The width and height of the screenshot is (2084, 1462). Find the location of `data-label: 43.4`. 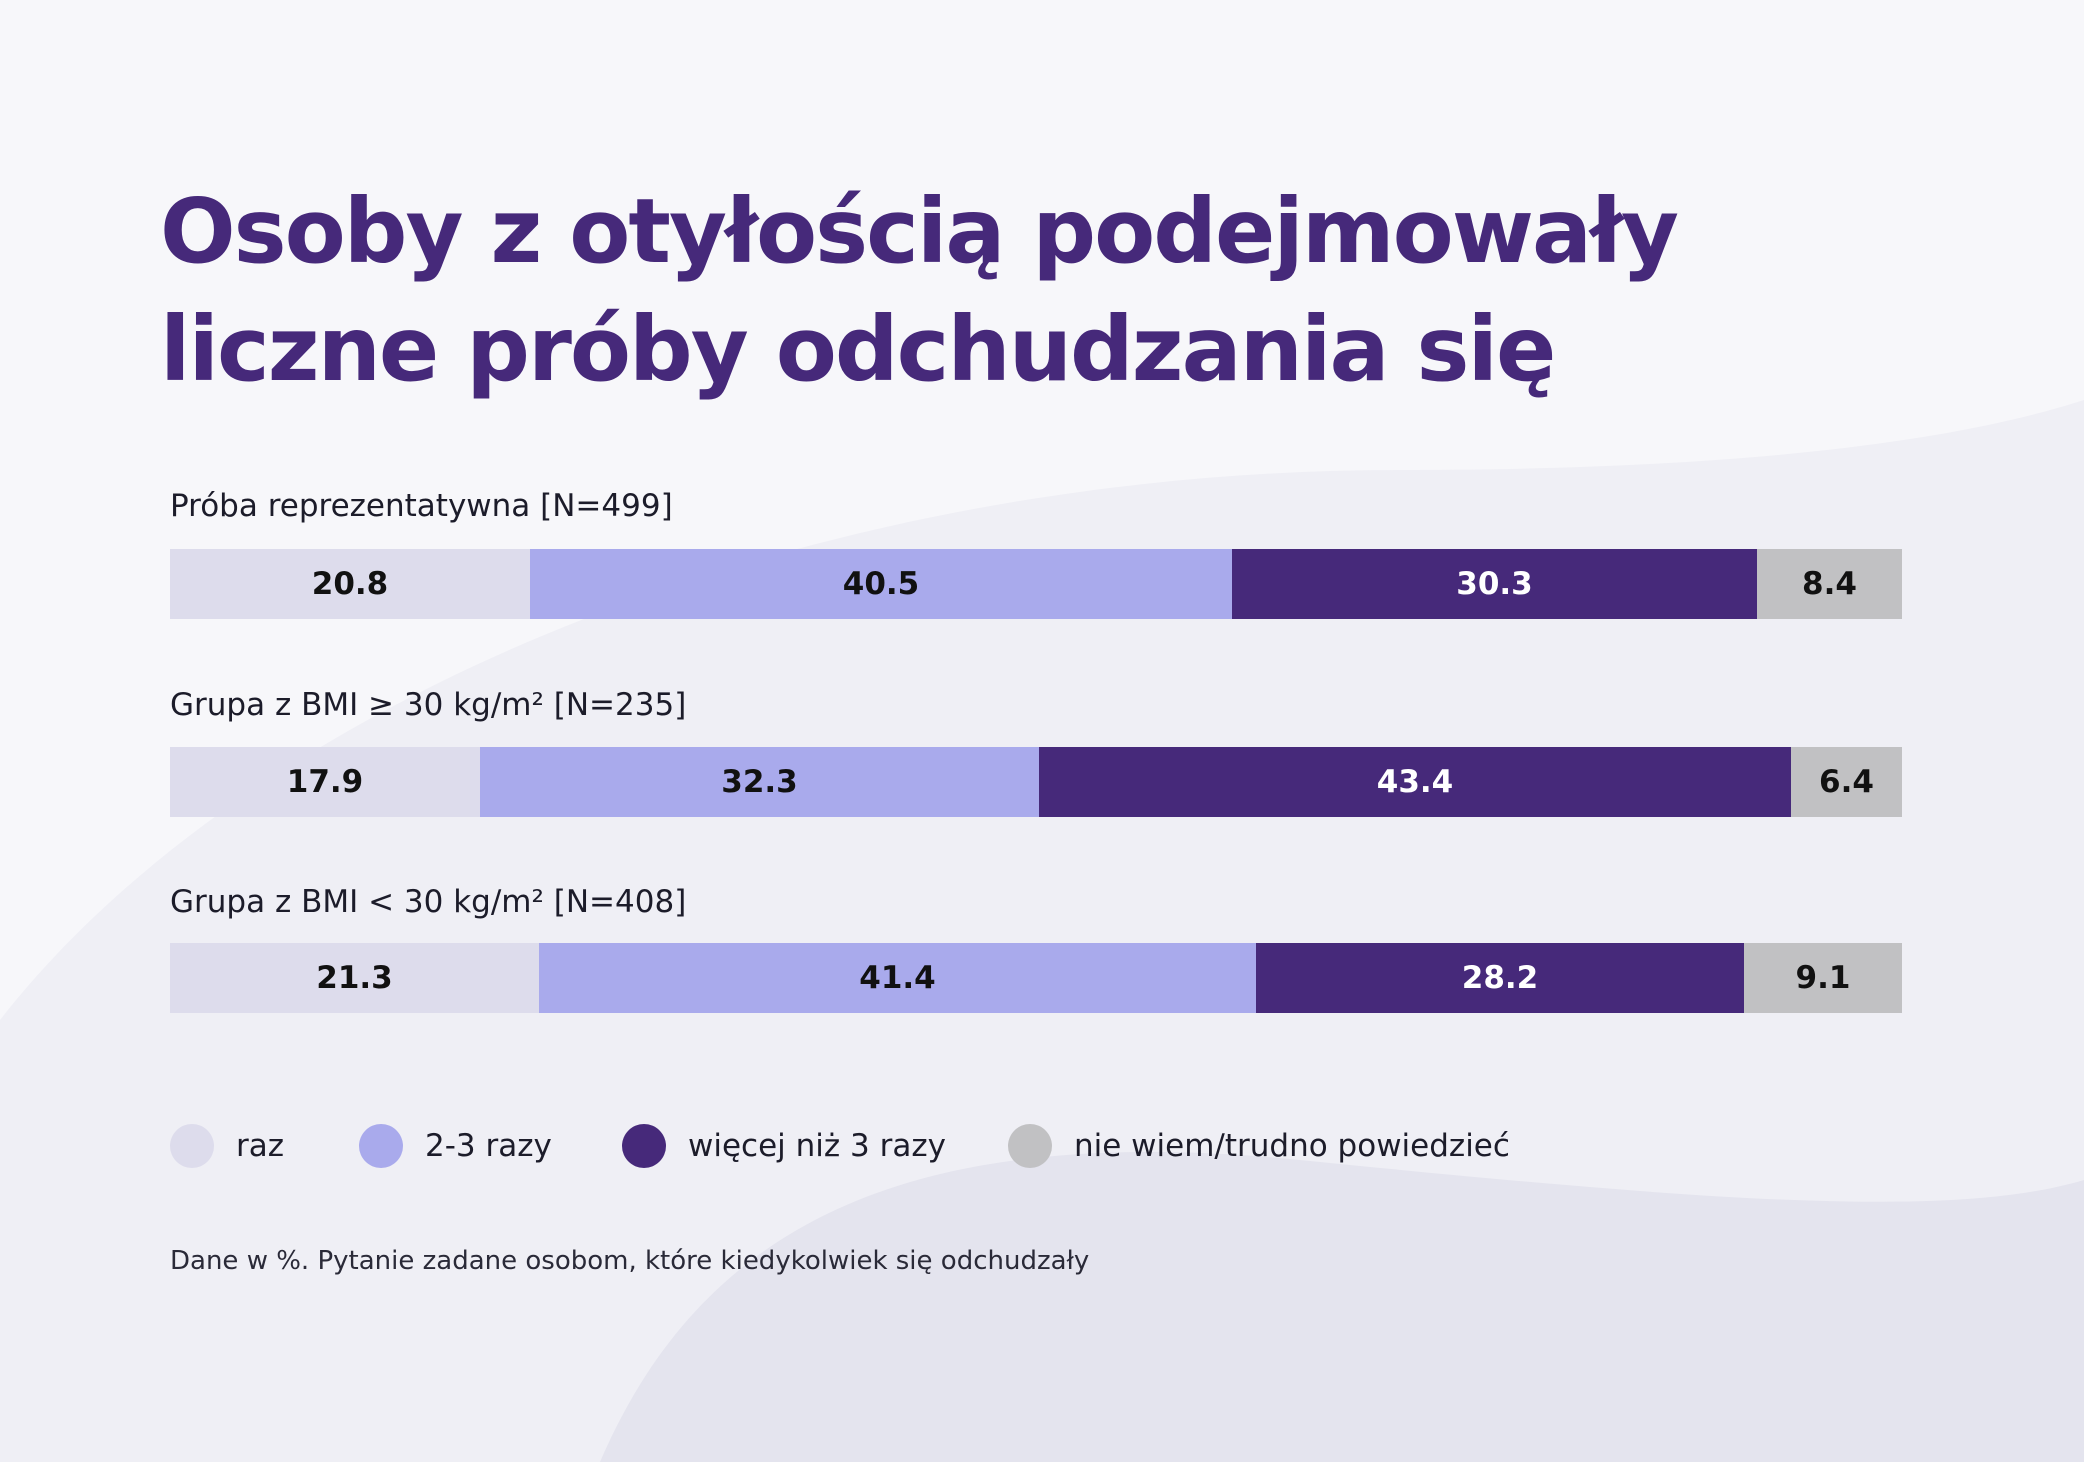

data-label: 43.4 is located at coordinates (1415, 782).